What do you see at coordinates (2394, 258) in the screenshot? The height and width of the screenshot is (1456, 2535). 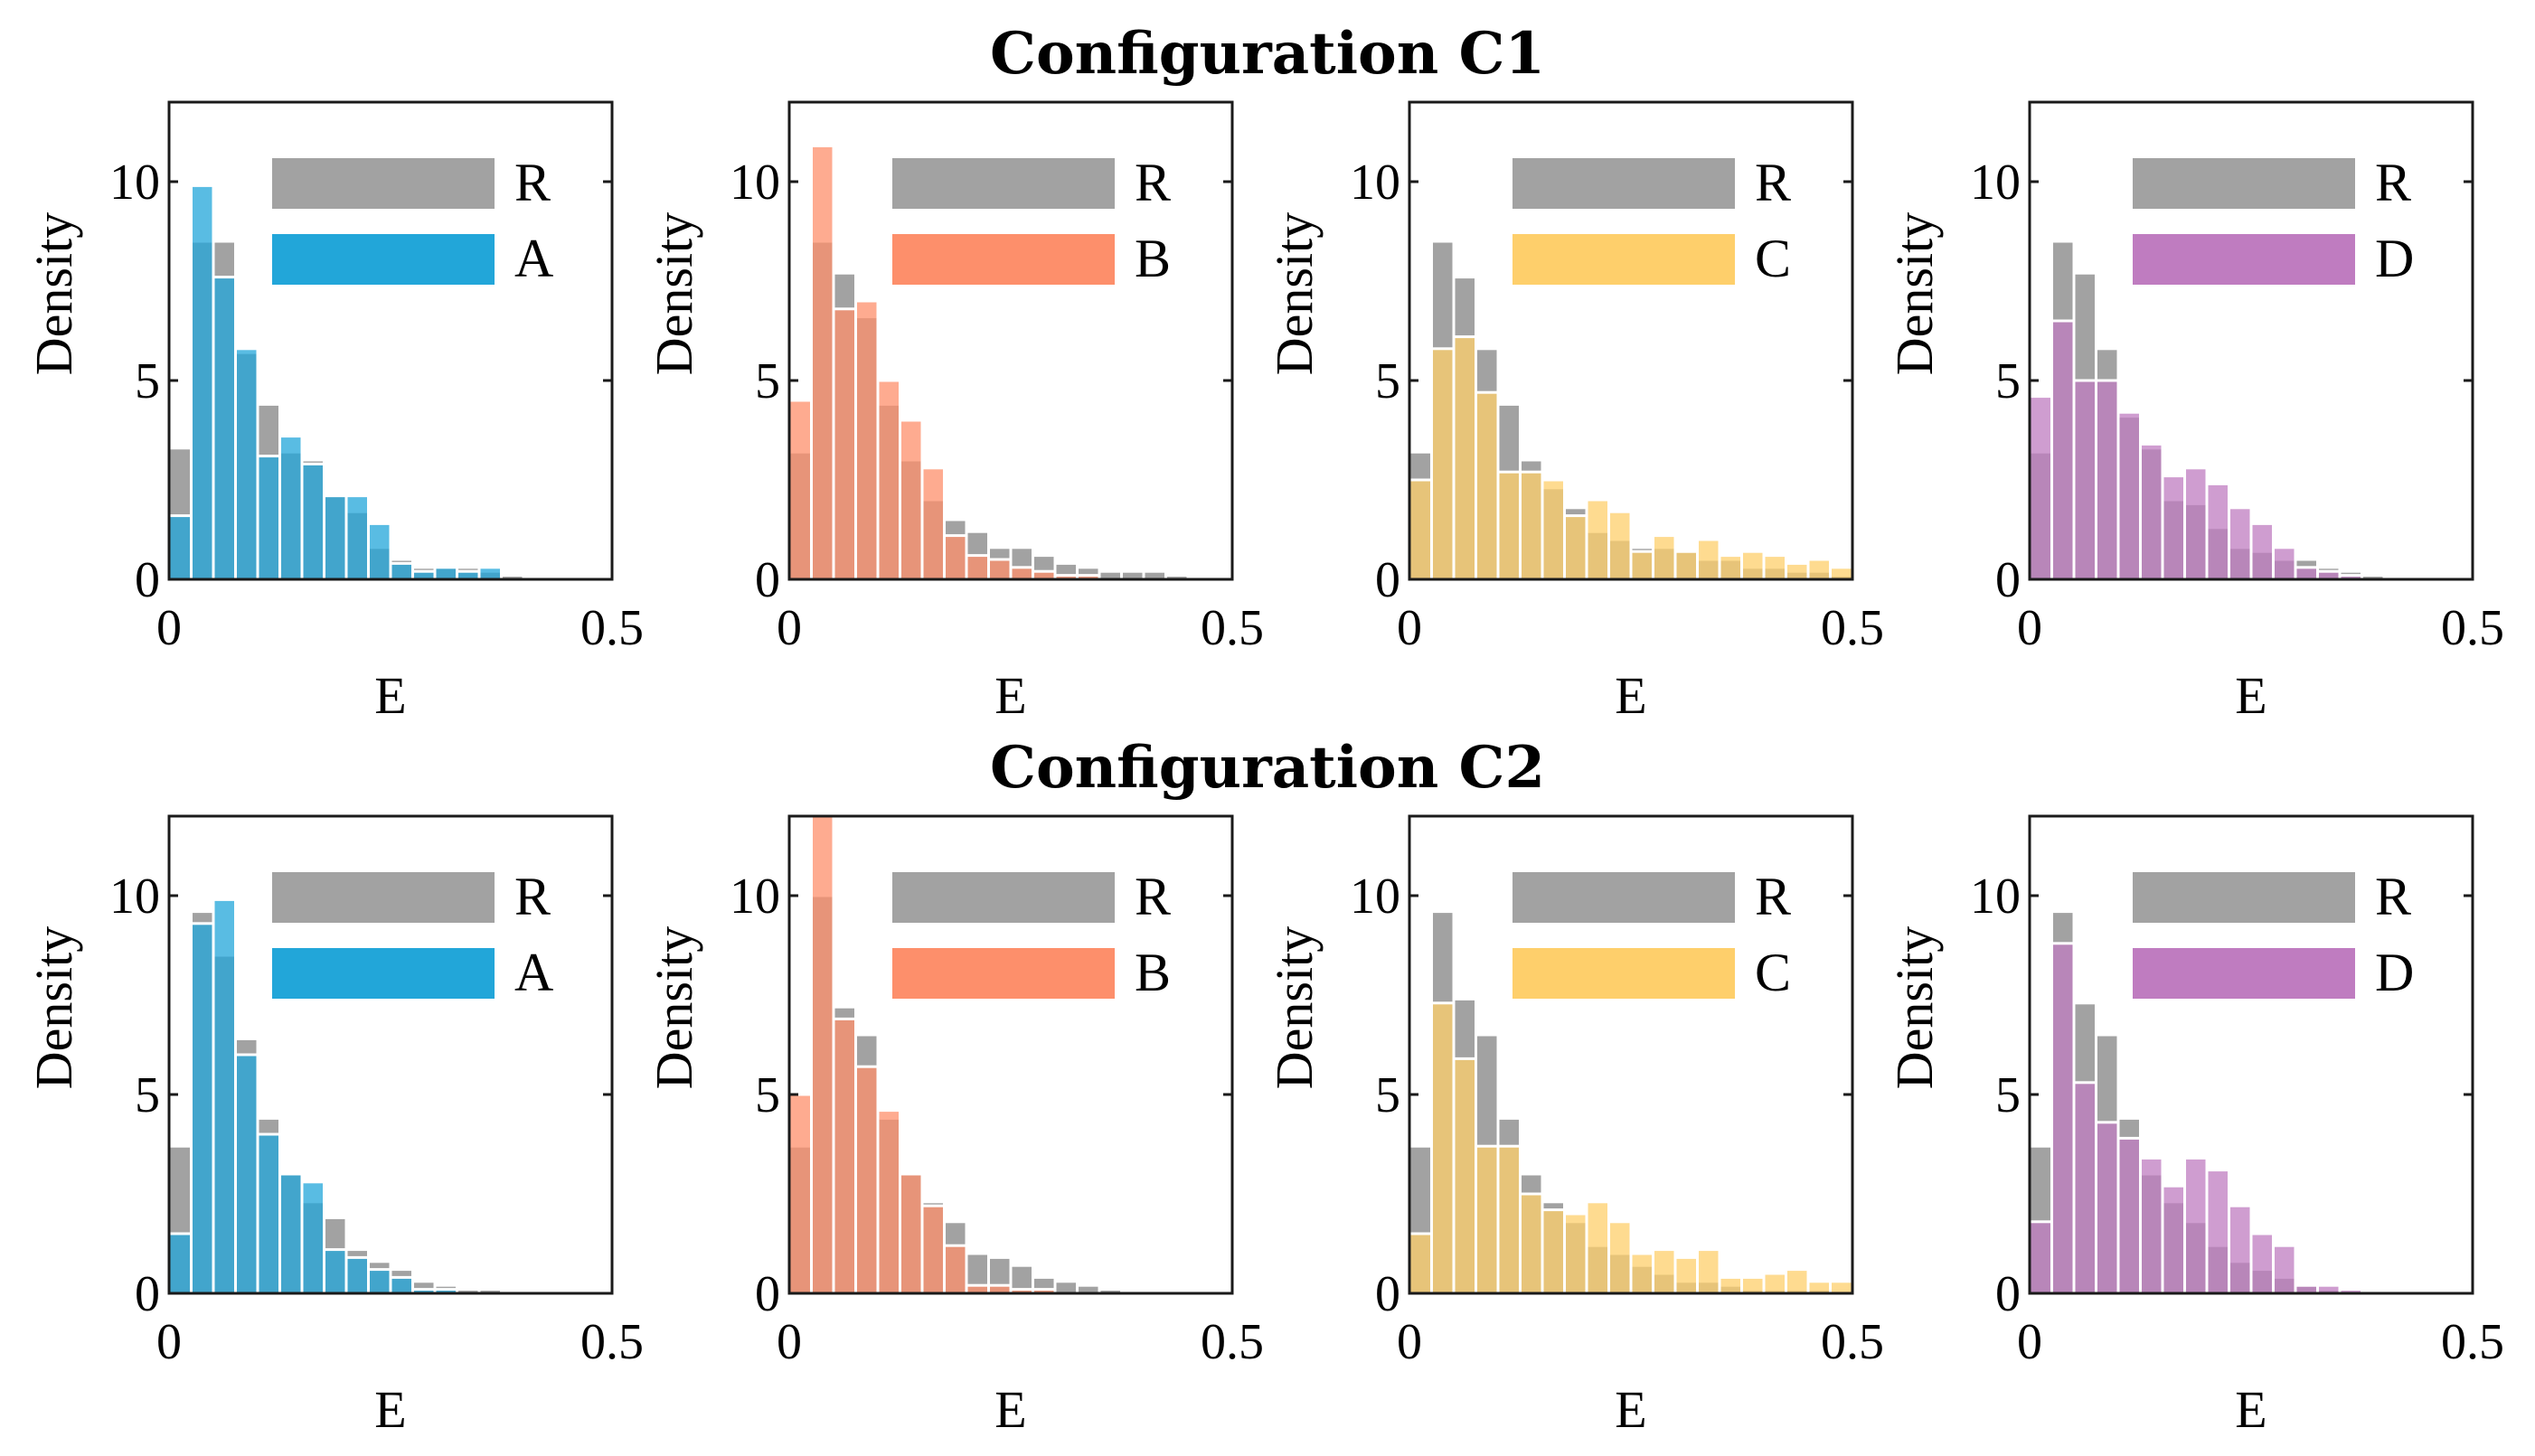 I see `legend-label-D: D` at bounding box center [2394, 258].